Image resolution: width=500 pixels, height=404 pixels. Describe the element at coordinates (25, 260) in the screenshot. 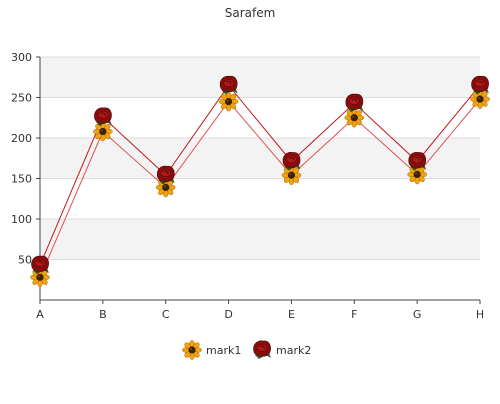

I see `y-tick-label: 50` at that location.